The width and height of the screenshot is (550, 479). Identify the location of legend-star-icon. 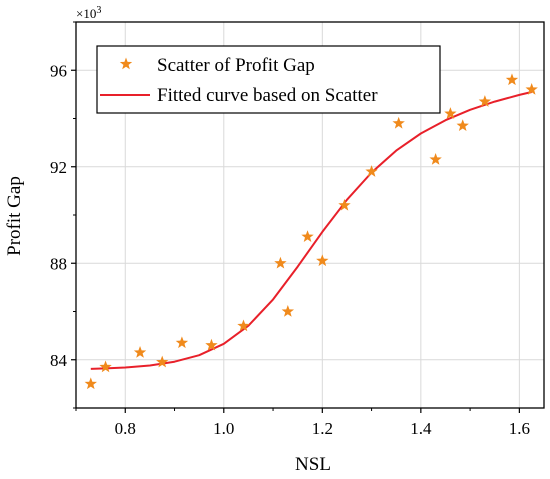
(126, 63).